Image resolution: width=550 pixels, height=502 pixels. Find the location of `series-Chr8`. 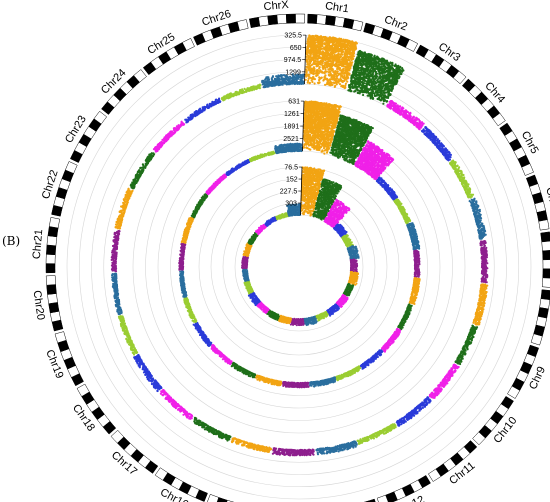

series-Chr8 is located at coordinates (480, 304).